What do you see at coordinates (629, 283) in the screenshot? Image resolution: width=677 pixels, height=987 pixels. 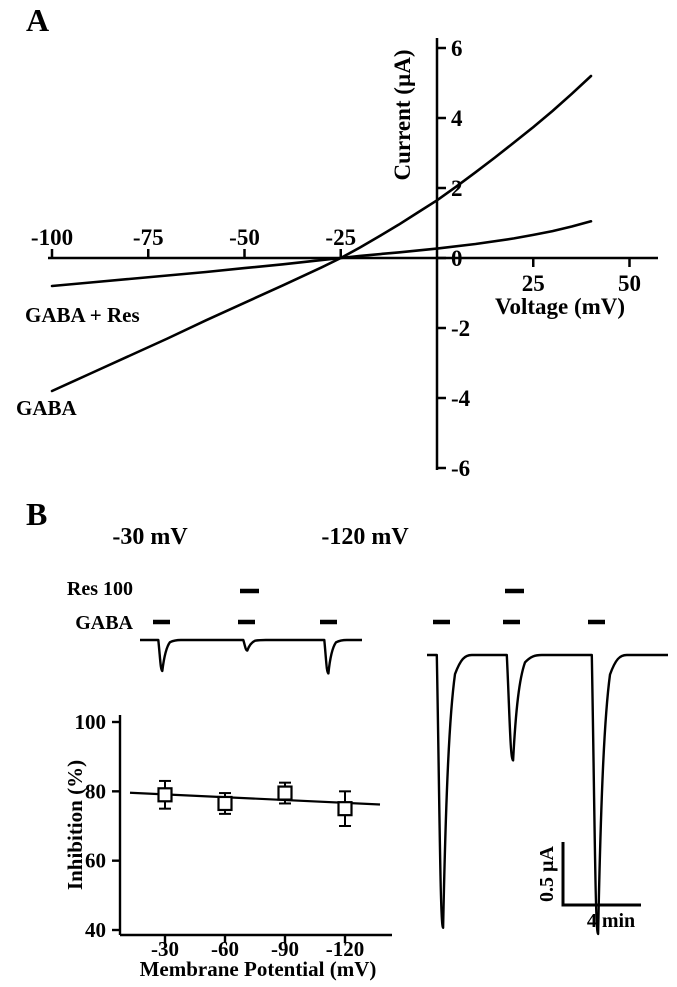 I see `x-tick-label: 50` at bounding box center [629, 283].